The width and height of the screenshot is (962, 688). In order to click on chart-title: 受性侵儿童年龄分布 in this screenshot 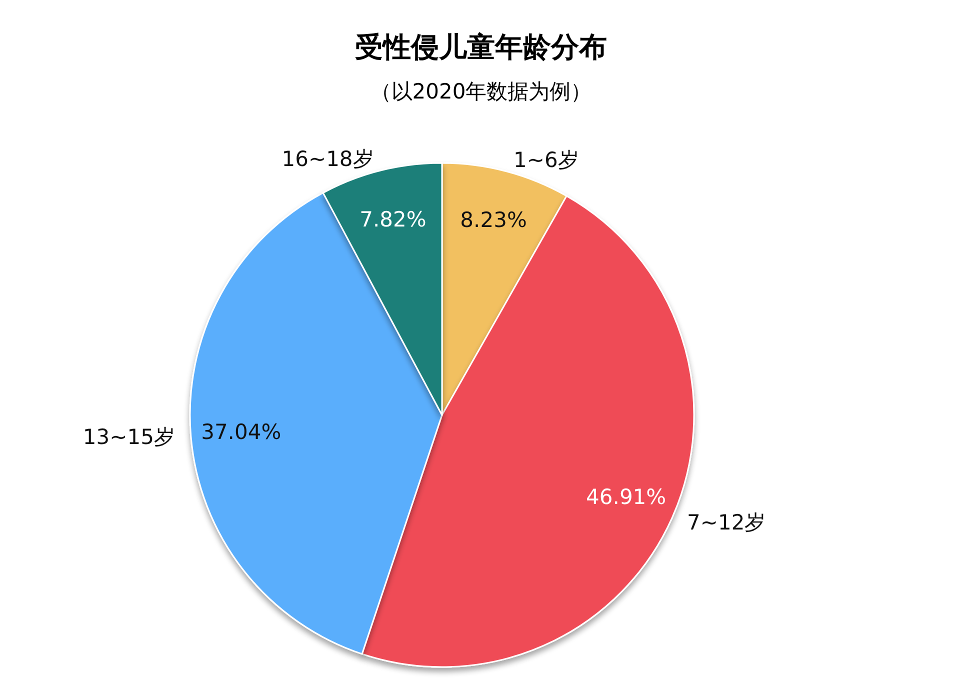, I will do `click(481, 47)`.